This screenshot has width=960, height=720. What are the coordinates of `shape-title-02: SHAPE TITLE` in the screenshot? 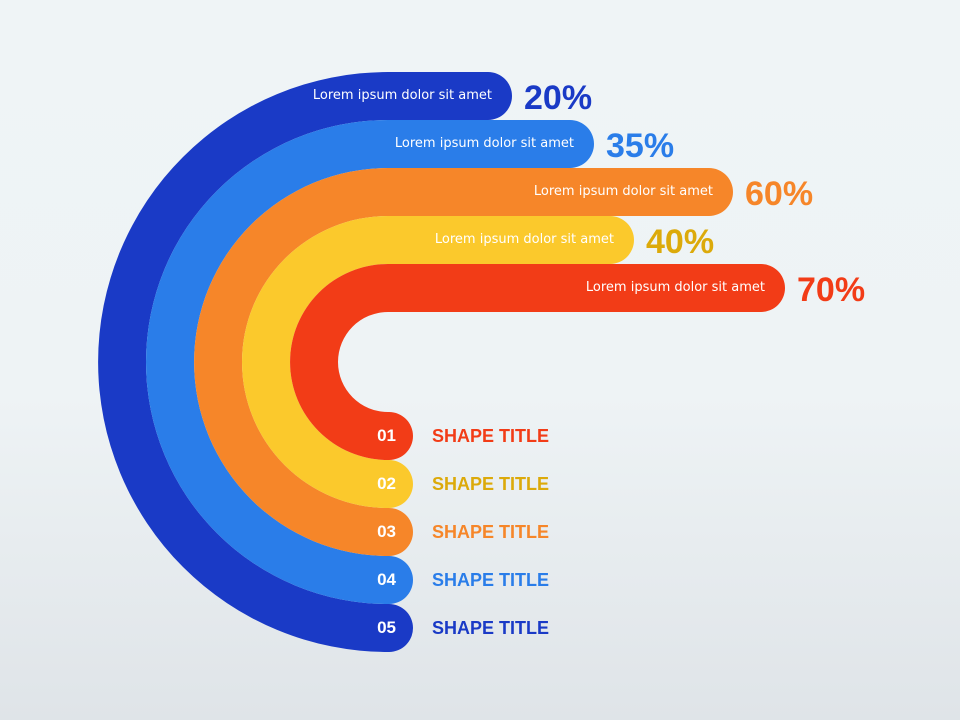 It's located at (491, 484).